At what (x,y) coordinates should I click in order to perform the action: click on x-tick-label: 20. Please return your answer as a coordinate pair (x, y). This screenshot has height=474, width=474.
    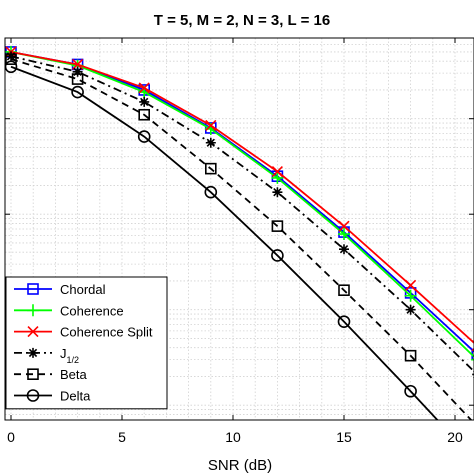
    Looking at the image, I should click on (455, 437).